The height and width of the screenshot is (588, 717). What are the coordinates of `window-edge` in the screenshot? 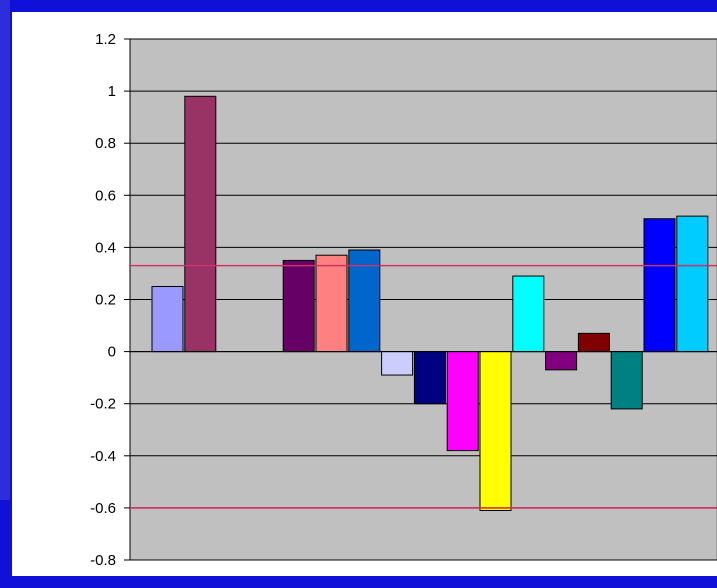 It's located at (5, 250).